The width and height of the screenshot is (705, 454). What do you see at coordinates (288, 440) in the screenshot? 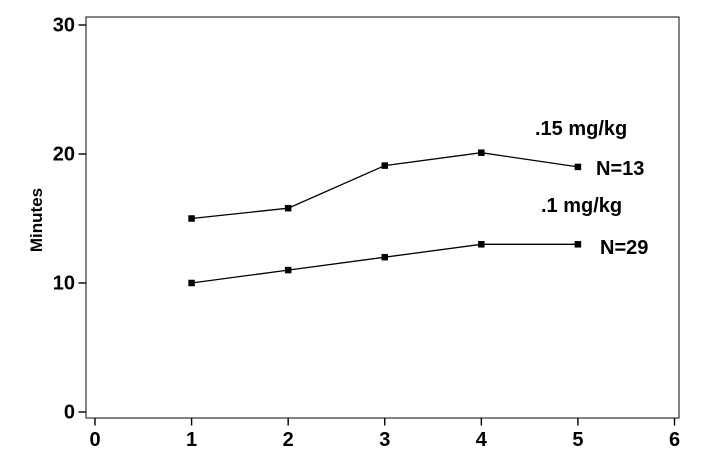
I see `x-tick-label: 2` at bounding box center [288, 440].